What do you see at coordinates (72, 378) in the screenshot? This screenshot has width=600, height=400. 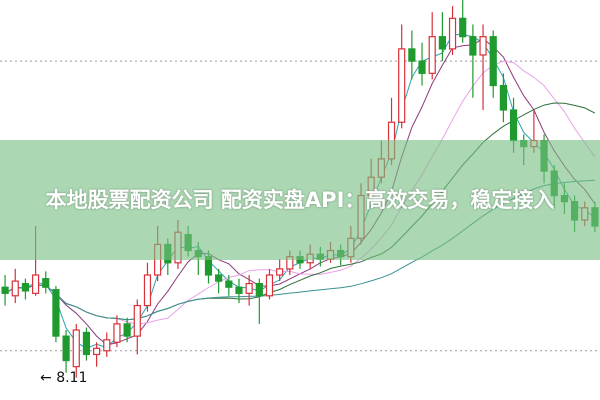 I see `low-price-value: 8.11` at bounding box center [72, 378].